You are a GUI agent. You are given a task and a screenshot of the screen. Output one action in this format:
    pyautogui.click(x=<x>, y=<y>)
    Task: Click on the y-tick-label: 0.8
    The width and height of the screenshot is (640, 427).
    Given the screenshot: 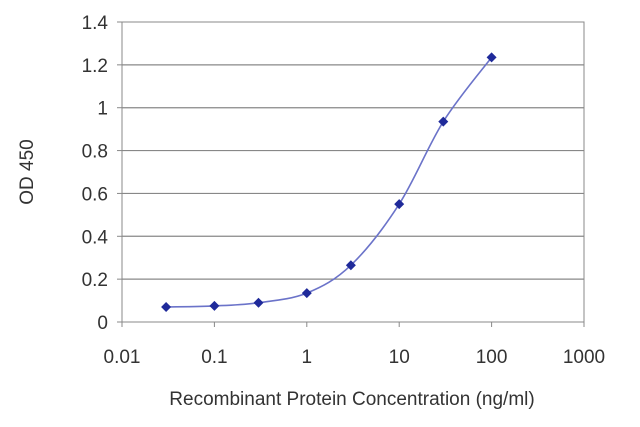 What is the action you would take?
    pyautogui.click(x=95, y=152)
    